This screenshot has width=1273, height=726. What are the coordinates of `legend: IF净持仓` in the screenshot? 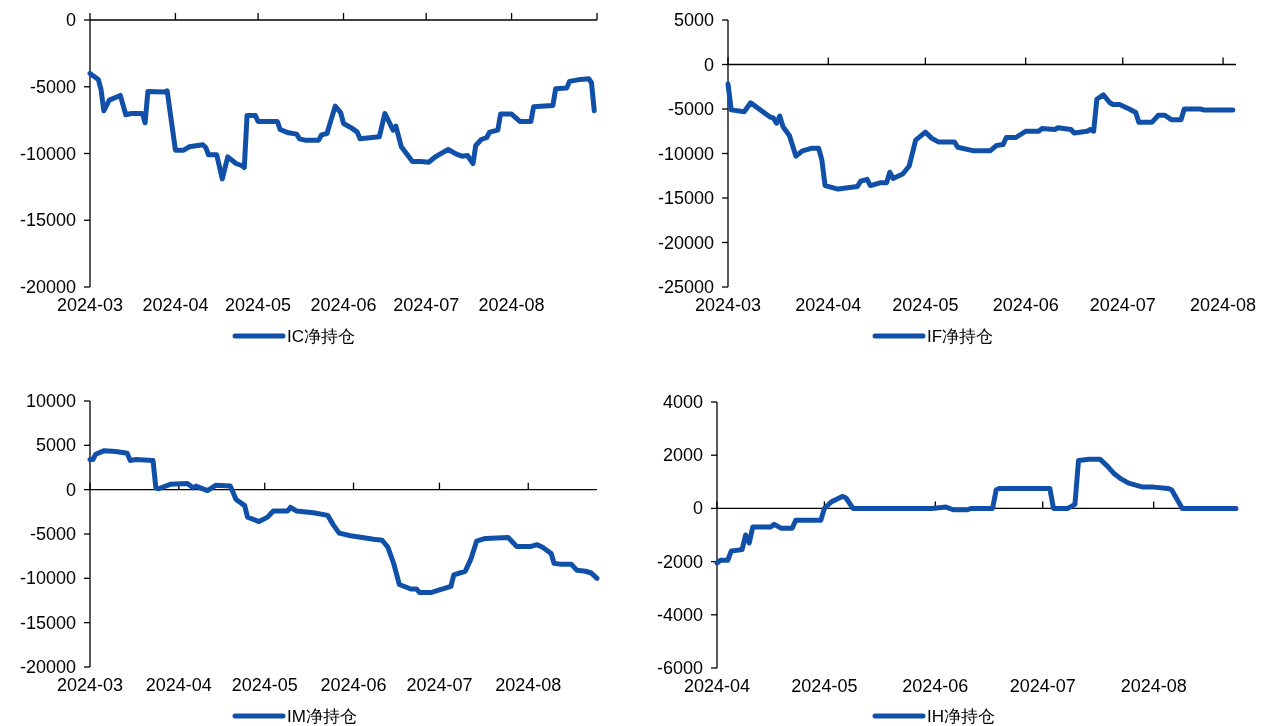 It's located at (933, 336).